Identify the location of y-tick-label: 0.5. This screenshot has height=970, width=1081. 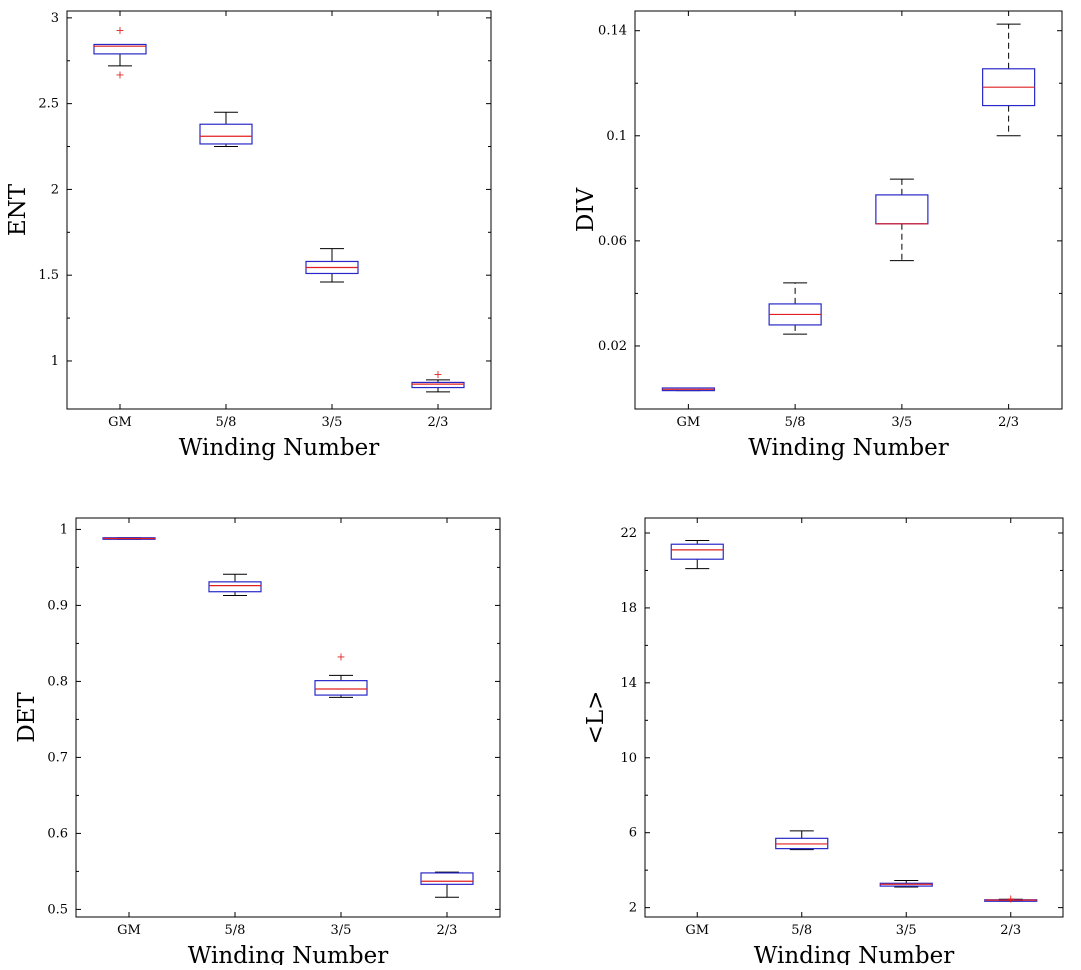
(57, 909).